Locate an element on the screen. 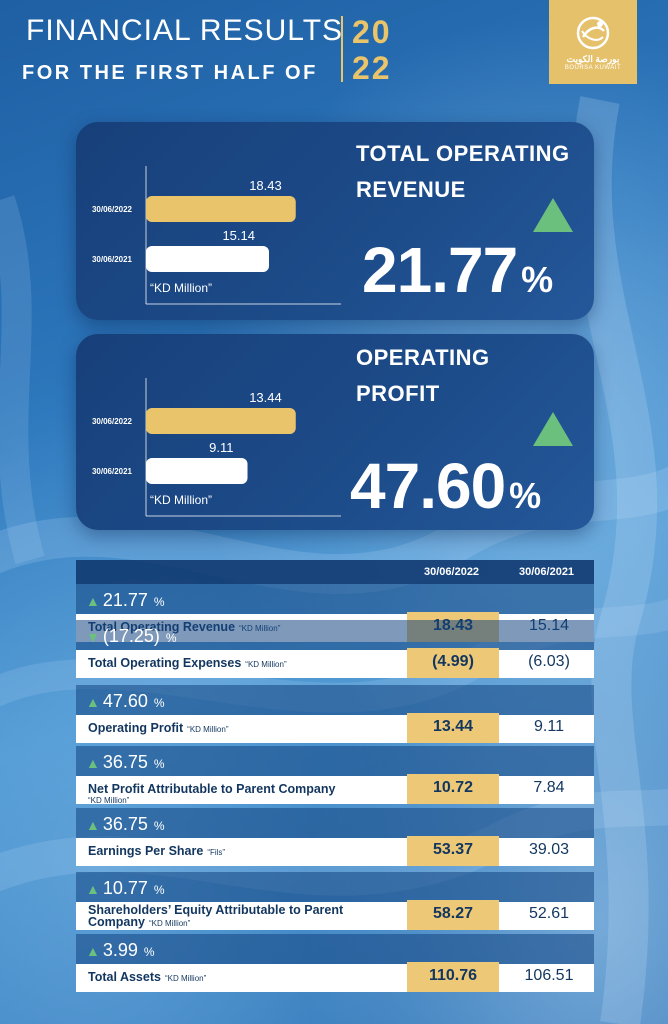  row-label: Operating Profit “KD Million” is located at coordinates (158, 728).